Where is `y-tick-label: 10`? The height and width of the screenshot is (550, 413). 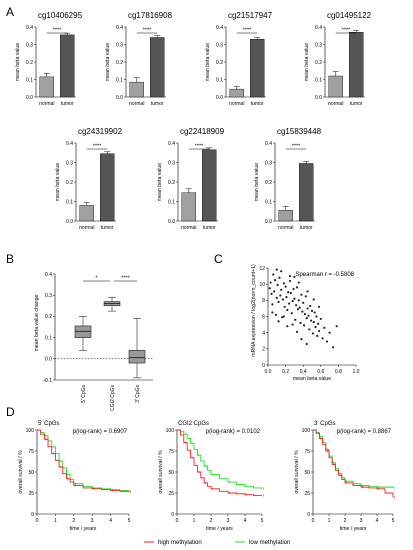
y-tick-label: 10 is located at coordinates (262, 285).